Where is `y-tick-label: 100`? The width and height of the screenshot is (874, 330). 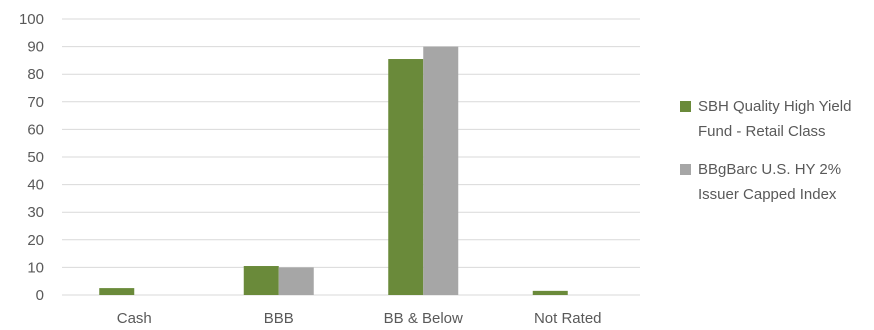
y-tick-label: 100 is located at coordinates (31, 19).